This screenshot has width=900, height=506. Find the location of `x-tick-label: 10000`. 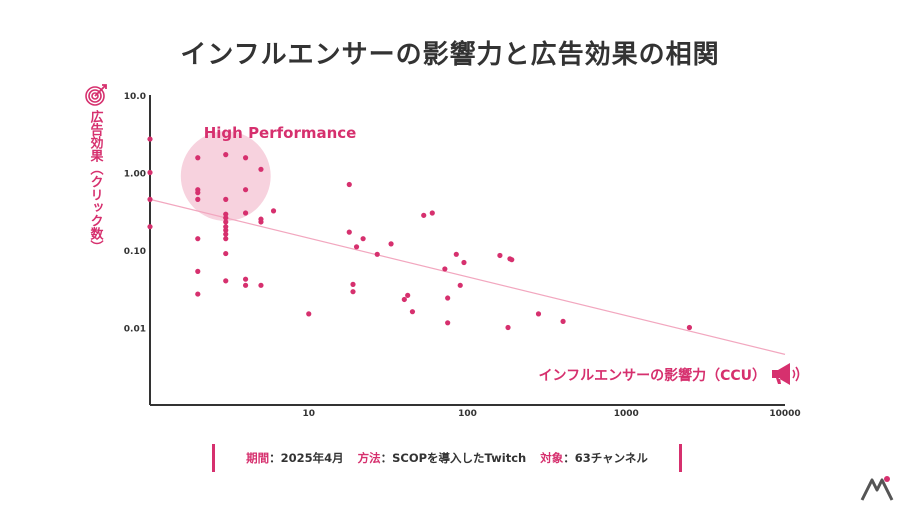

x-tick-label: 10000 is located at coordinates (784, 414).